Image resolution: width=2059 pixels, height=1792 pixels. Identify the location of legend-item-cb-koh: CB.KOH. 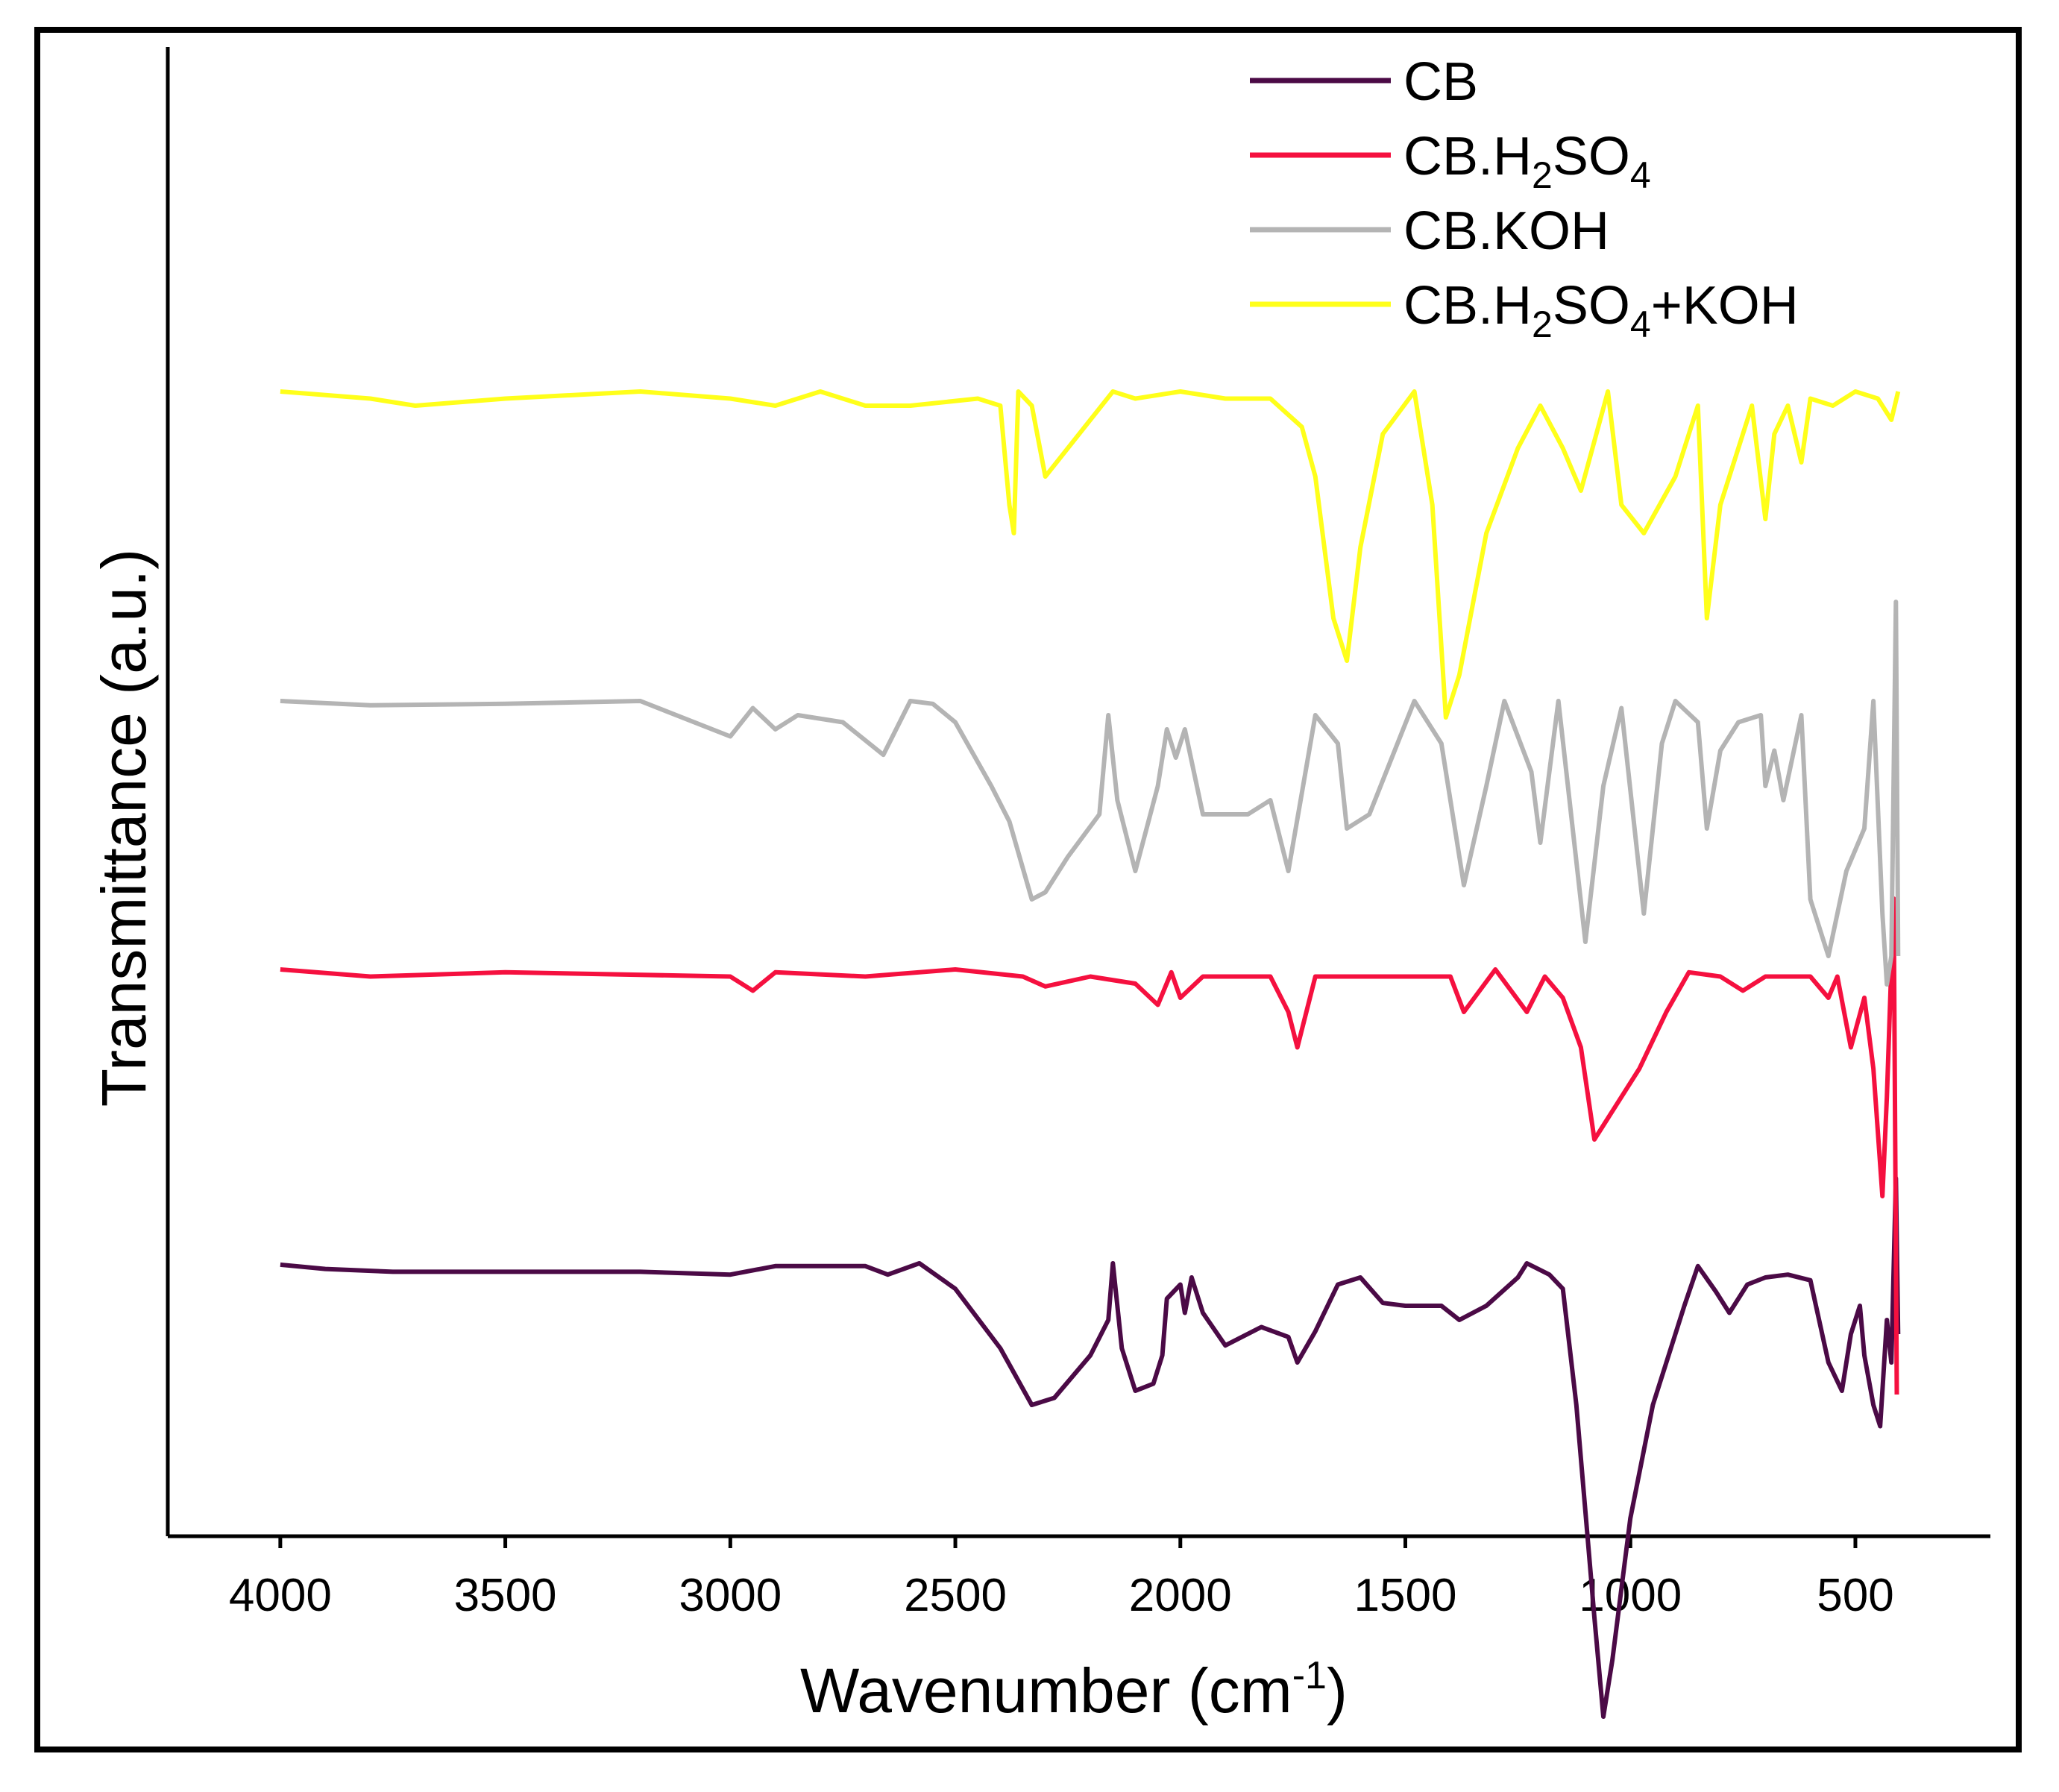
(1429, 231).